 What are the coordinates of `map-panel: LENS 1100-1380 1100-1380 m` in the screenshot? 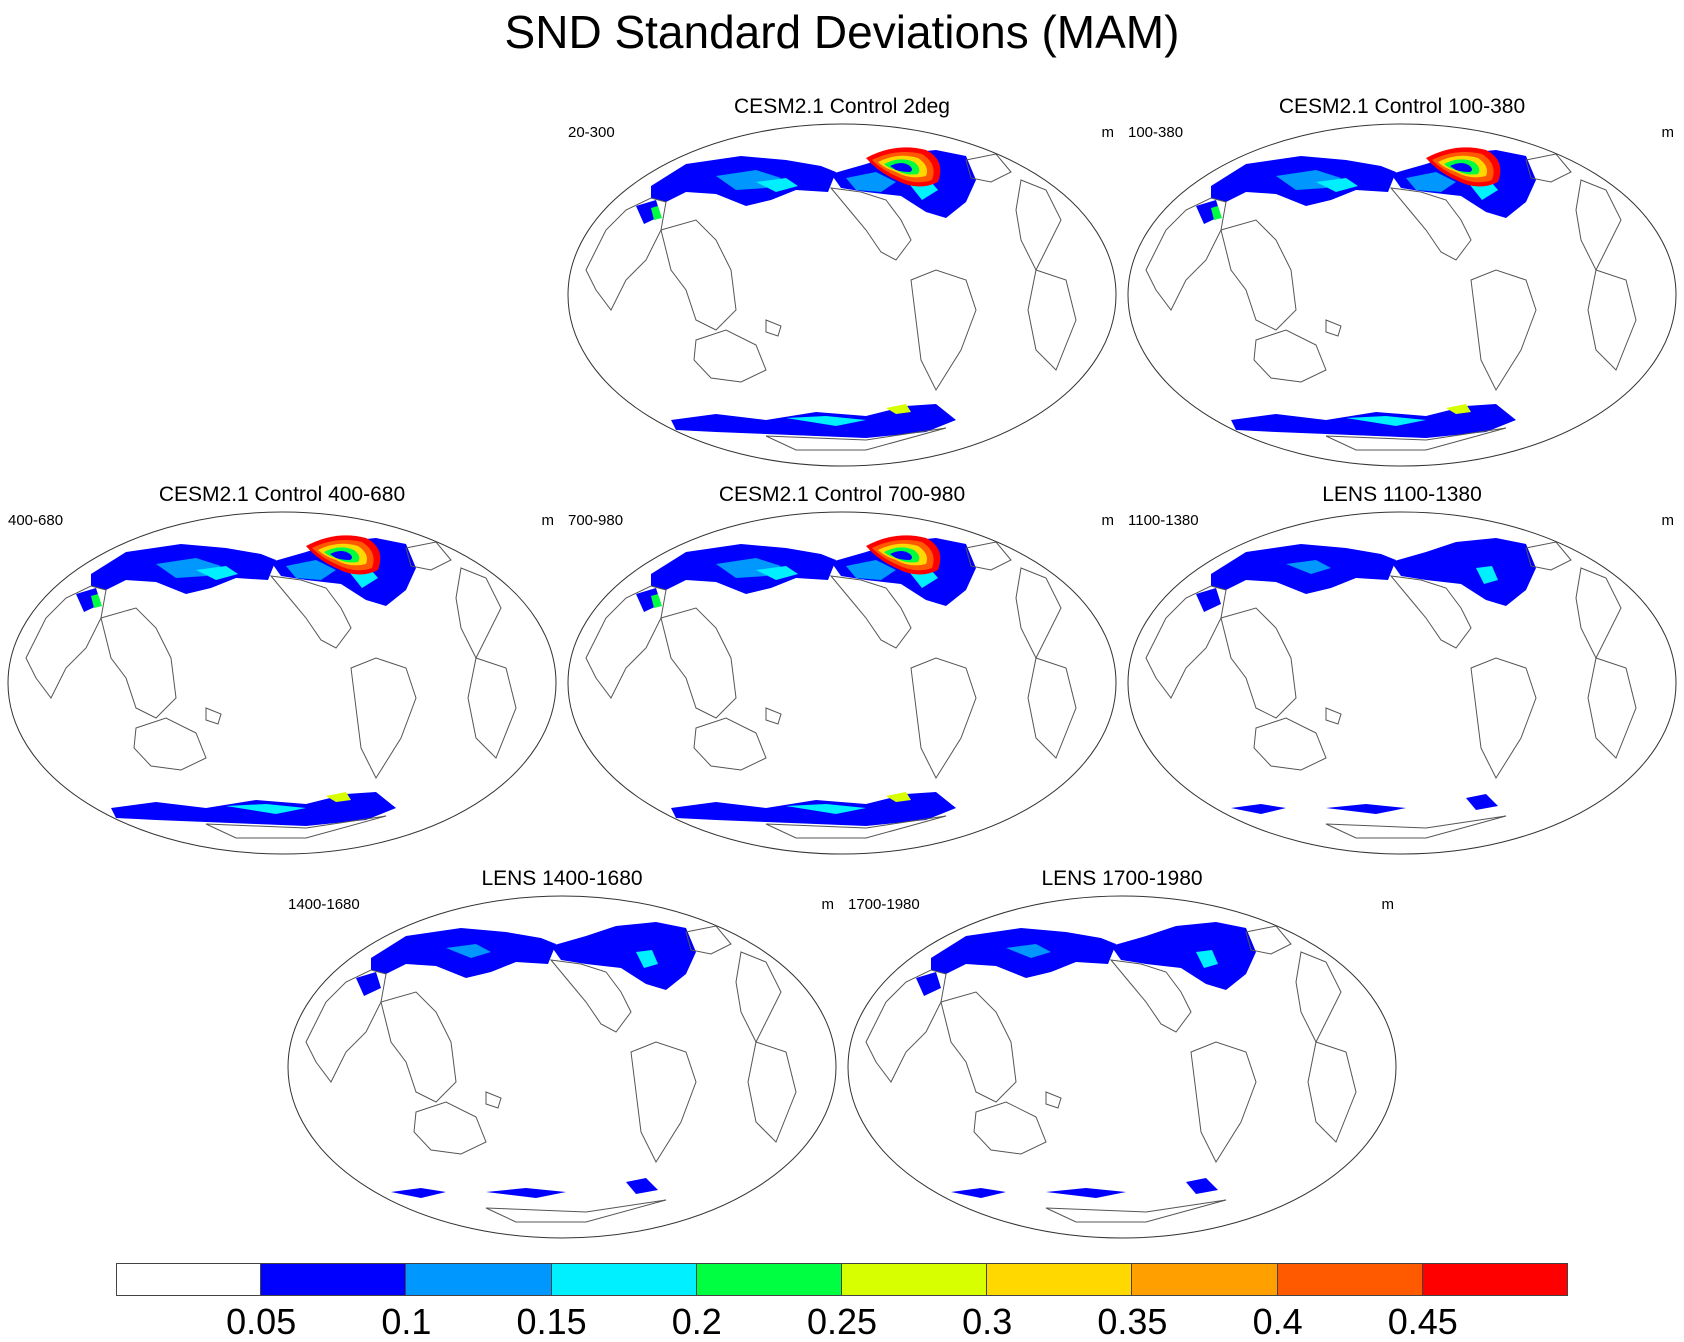 It's located at (1402, 669).